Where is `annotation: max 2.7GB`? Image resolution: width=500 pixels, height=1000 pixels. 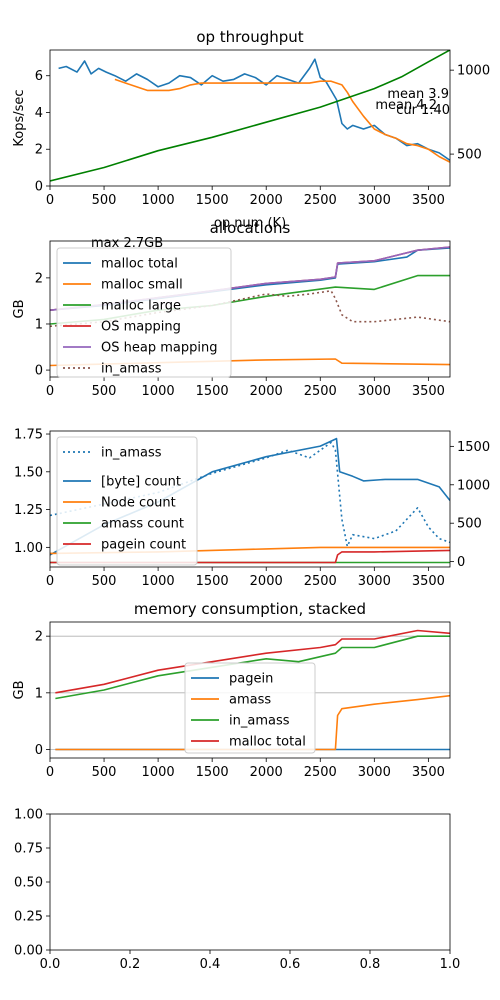
annotation: max 2.7GB is located at coordinates (127, 243).